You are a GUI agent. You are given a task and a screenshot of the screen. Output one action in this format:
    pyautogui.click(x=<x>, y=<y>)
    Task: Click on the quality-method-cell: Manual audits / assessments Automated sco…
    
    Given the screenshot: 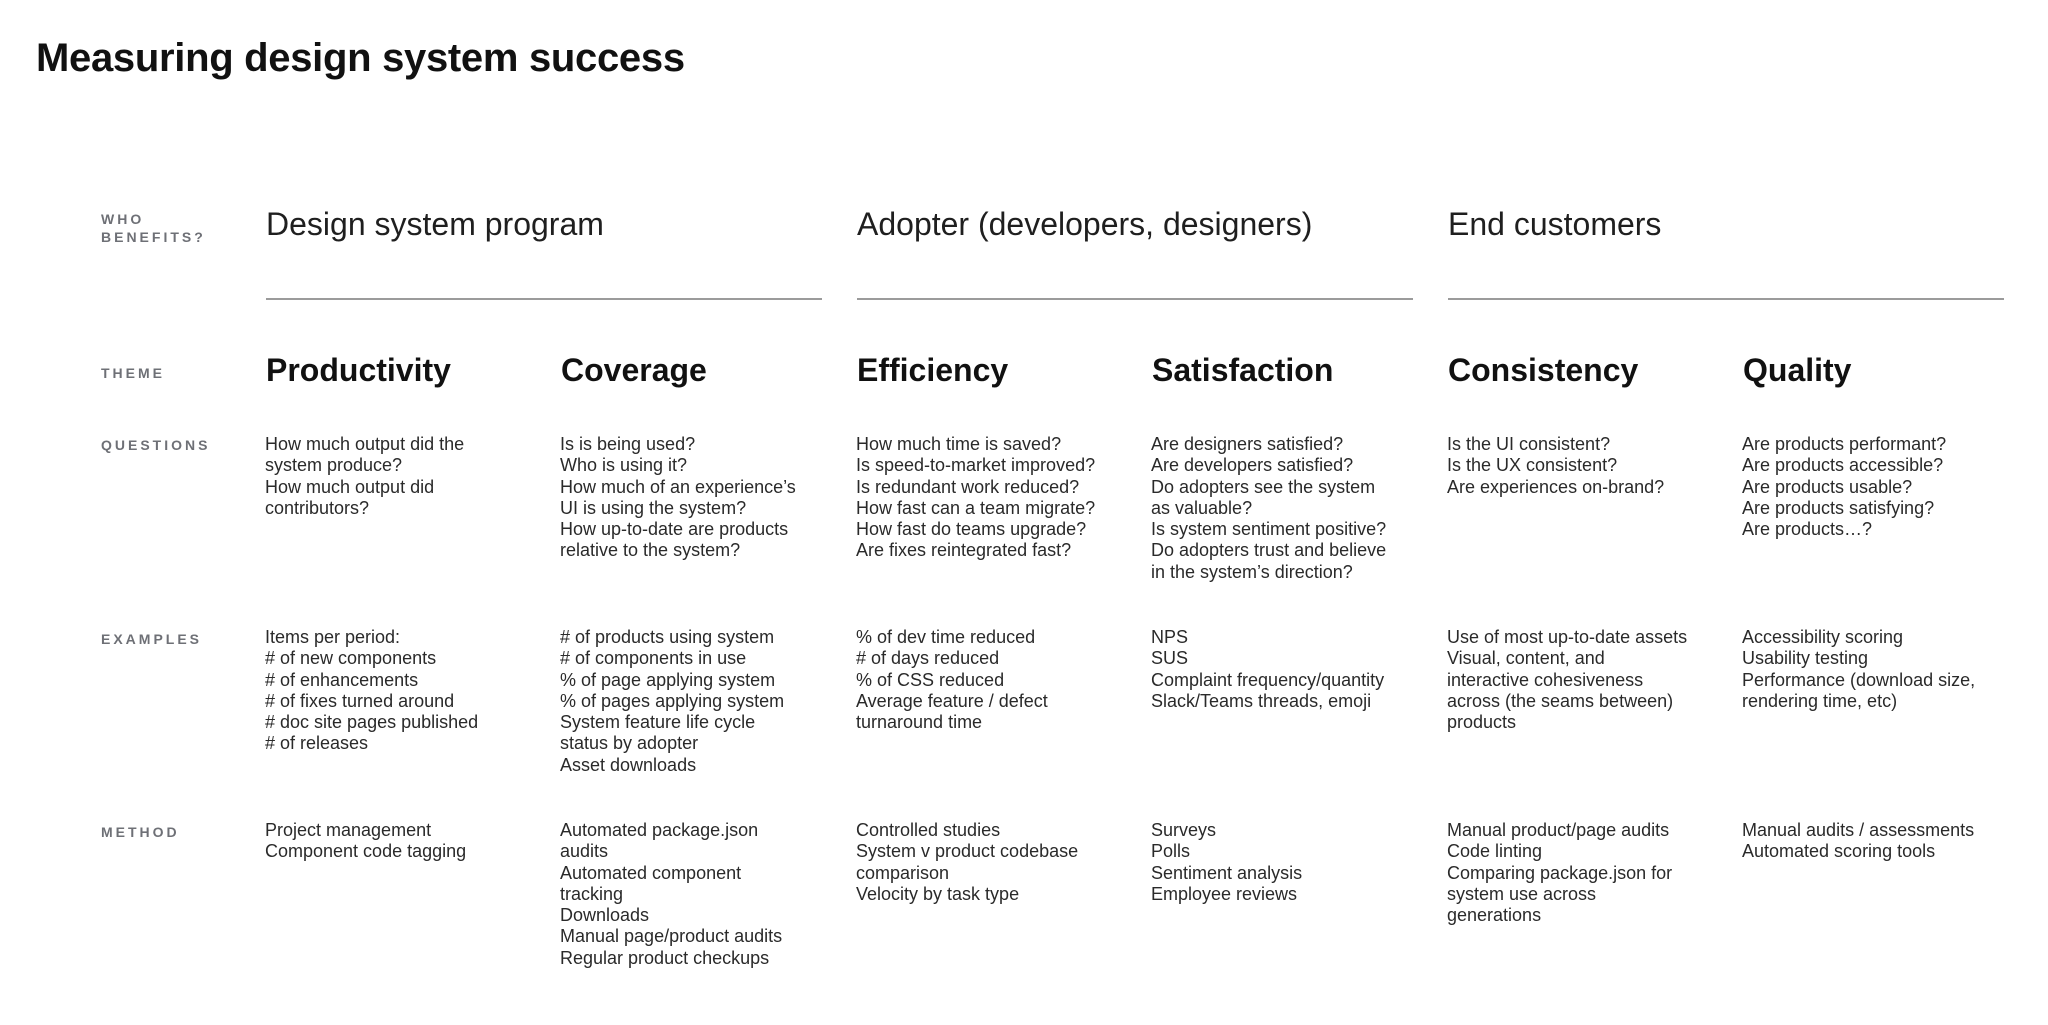 What is the action you would take?
    pyautogui.click(x=1882, y=841)
    